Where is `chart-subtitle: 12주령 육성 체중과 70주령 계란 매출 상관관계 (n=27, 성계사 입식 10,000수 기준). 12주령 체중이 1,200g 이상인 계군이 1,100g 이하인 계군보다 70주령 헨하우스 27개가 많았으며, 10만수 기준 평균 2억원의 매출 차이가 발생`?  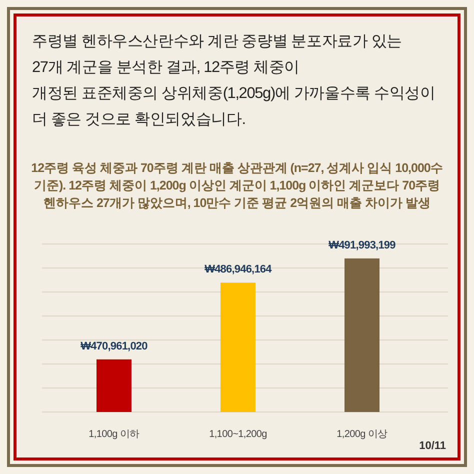 chart-subtitle: 12주령 육성 체중과 70주령 계란 매출 상관관계 (n=27, 성계사 입식 10,000수 기준). 12주령 체중이 1,200g 이상인 계군이 1,100g 이하인 계군보다 70주령 헨하우스 27개가 많았으며, 10만수 기준 평균 2억원의 매출 차이가 발생 is located at coordinates (237, 185).